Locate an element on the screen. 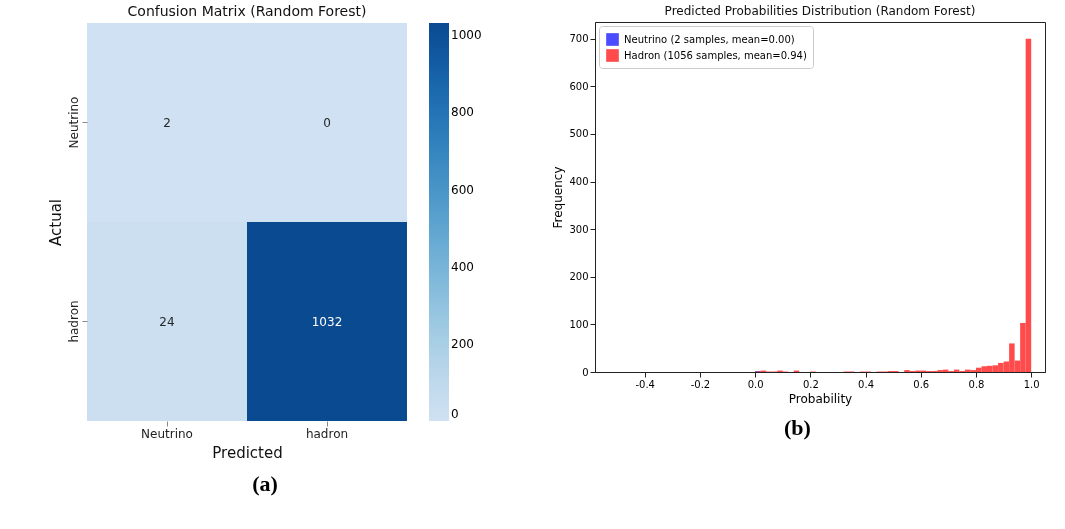  legend-label: Neutrino (2 samples, mean=0.00) is located at coordinates (709, 39).